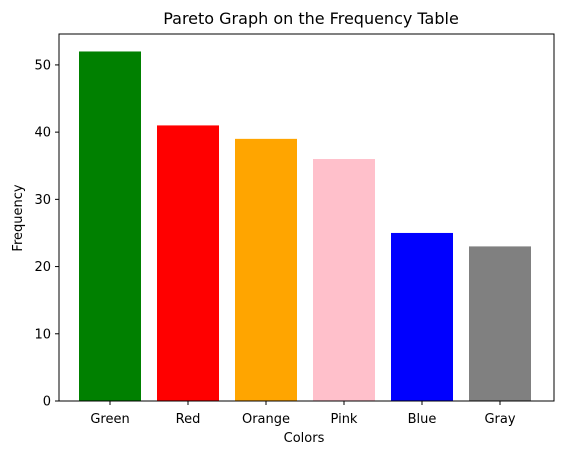  I want to click on bar-pink, so click(344, 280).